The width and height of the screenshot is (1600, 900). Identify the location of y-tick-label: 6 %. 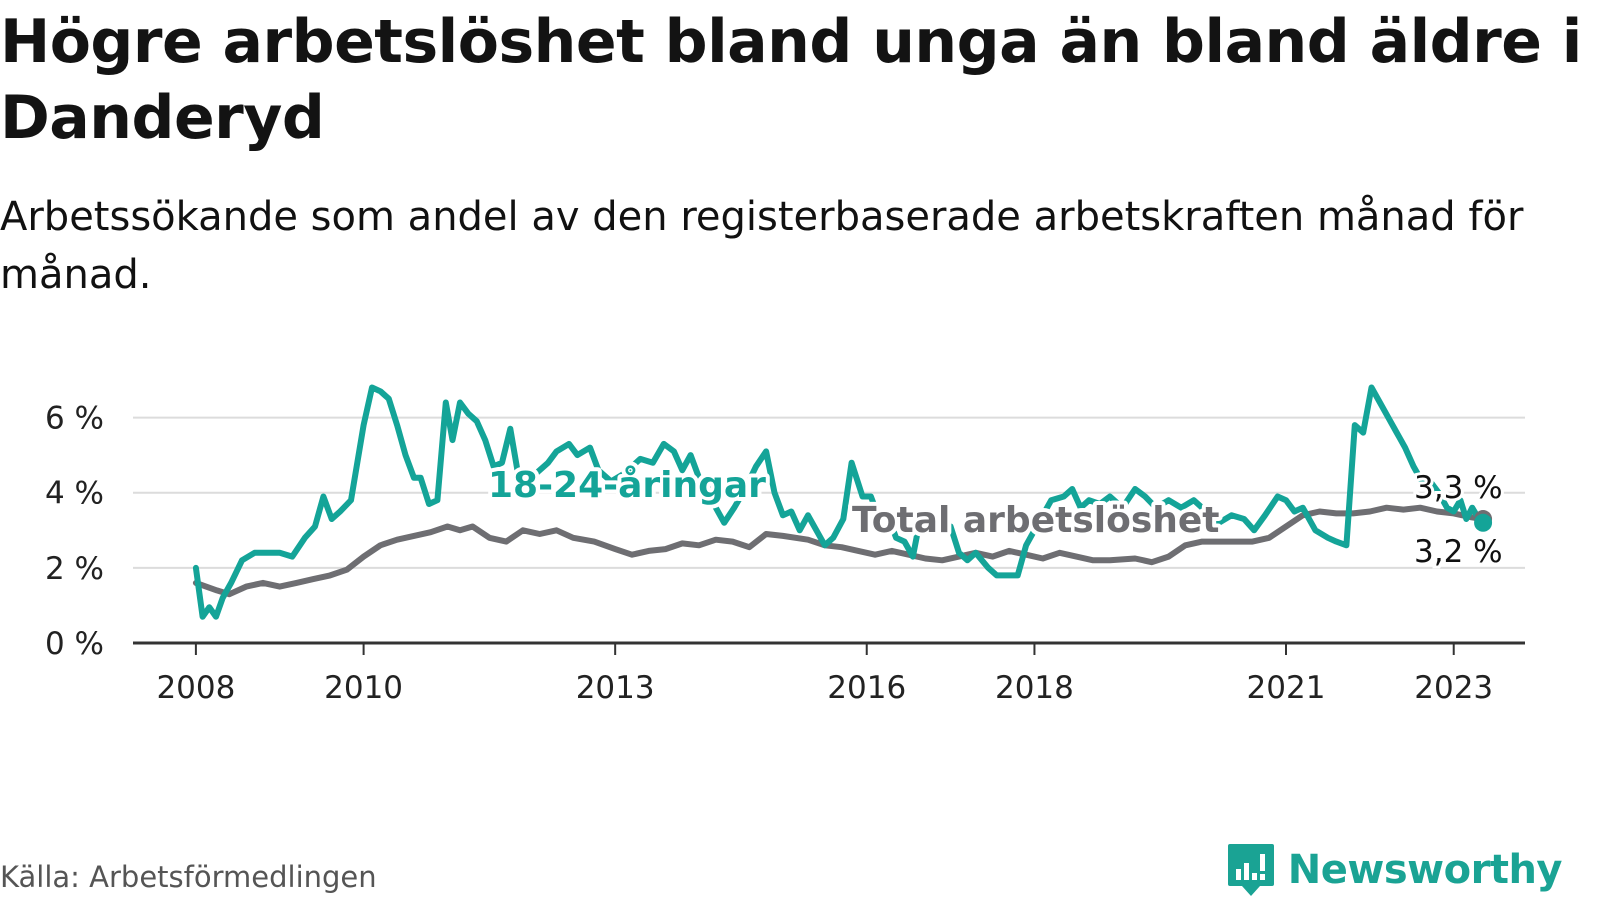
(74, 419).